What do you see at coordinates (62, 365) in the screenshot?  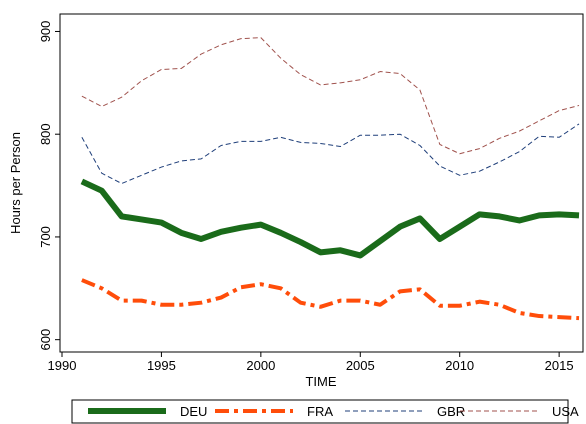 I see `x-tick-label: 1990` at bounding box center [62, 365].